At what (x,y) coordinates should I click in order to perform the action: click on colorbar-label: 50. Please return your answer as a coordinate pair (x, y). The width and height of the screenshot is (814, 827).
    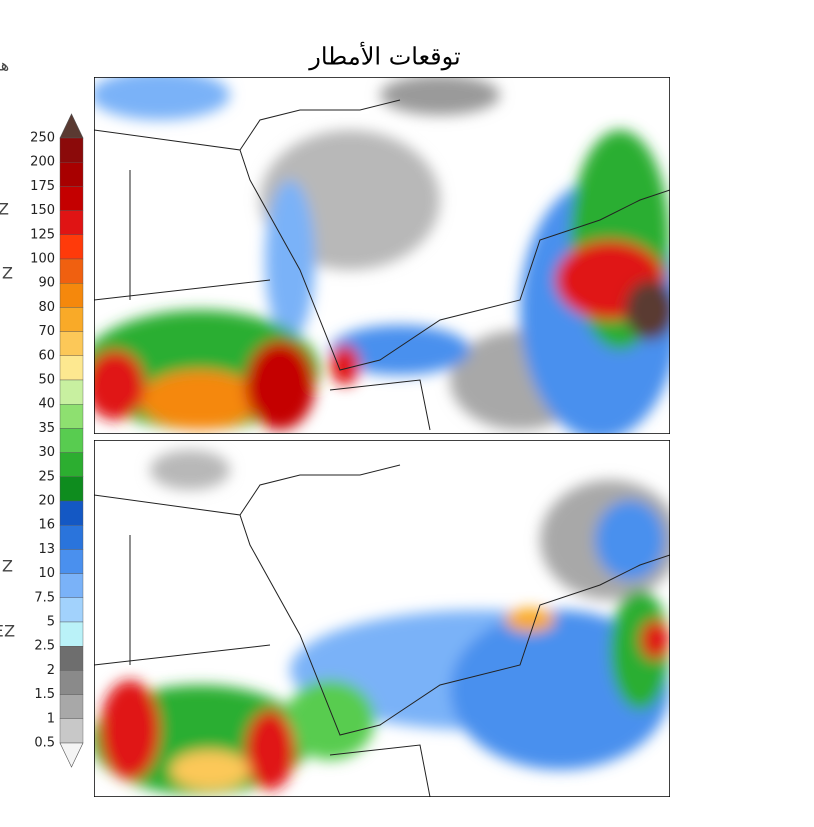
    Looking at the image, I should click on (46, 380).